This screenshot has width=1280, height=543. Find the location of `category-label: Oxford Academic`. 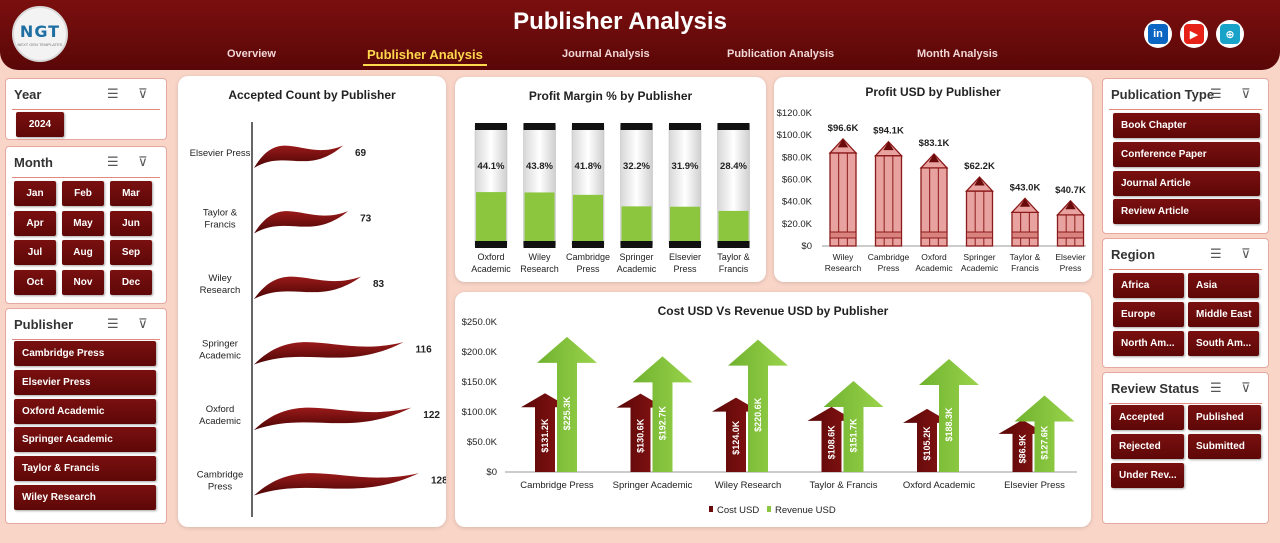

category-label: Oxford Academic is located at coordinates (939, 485).